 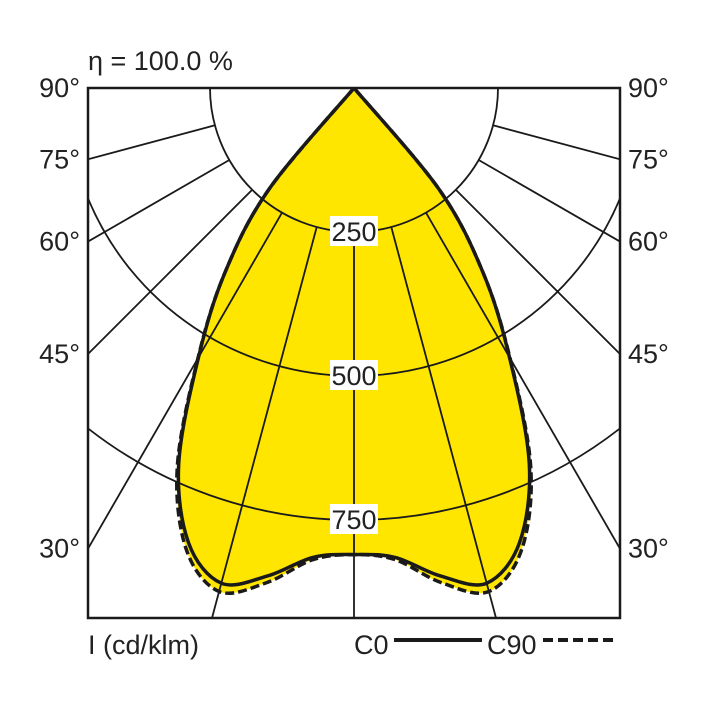 I want to click on legend-c0-label: C0, so click(x=371, y=645).